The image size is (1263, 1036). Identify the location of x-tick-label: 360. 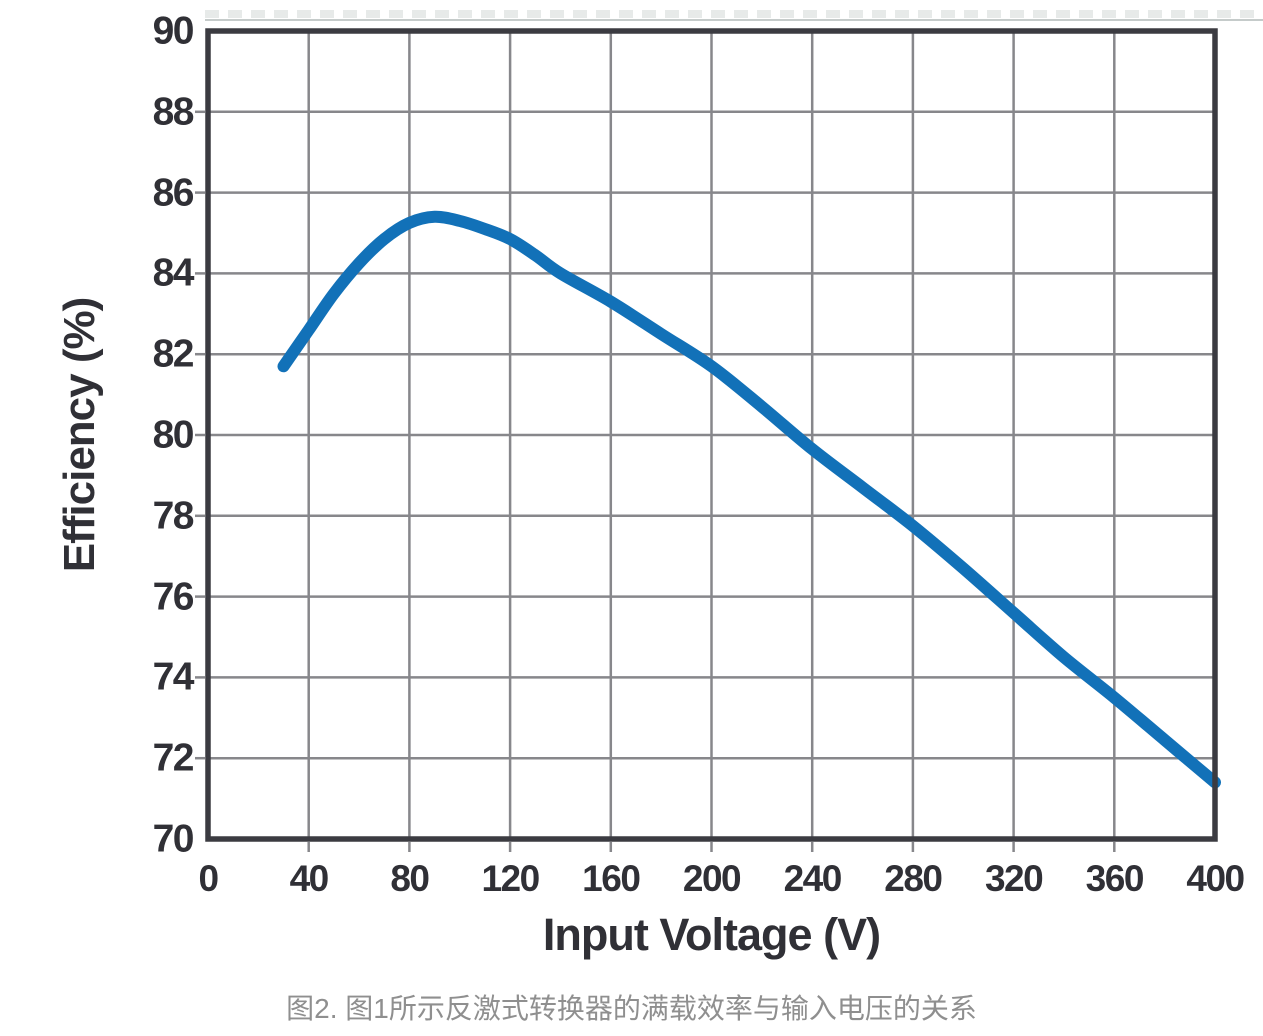
(1115, 878).